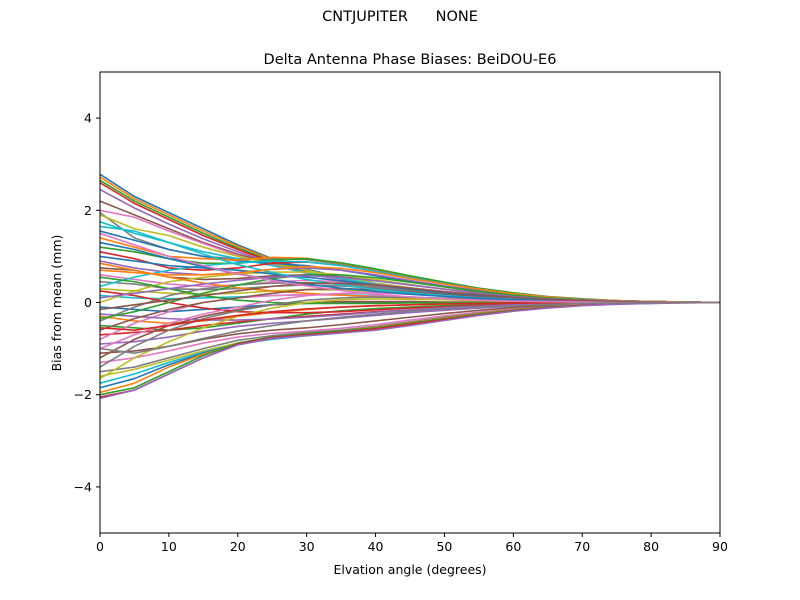 The image size is (800, 600). What do you see at coordinates (83, 394) in the screenshot?
I see `y-tick-label: −2` at bounding box center [83, 394].